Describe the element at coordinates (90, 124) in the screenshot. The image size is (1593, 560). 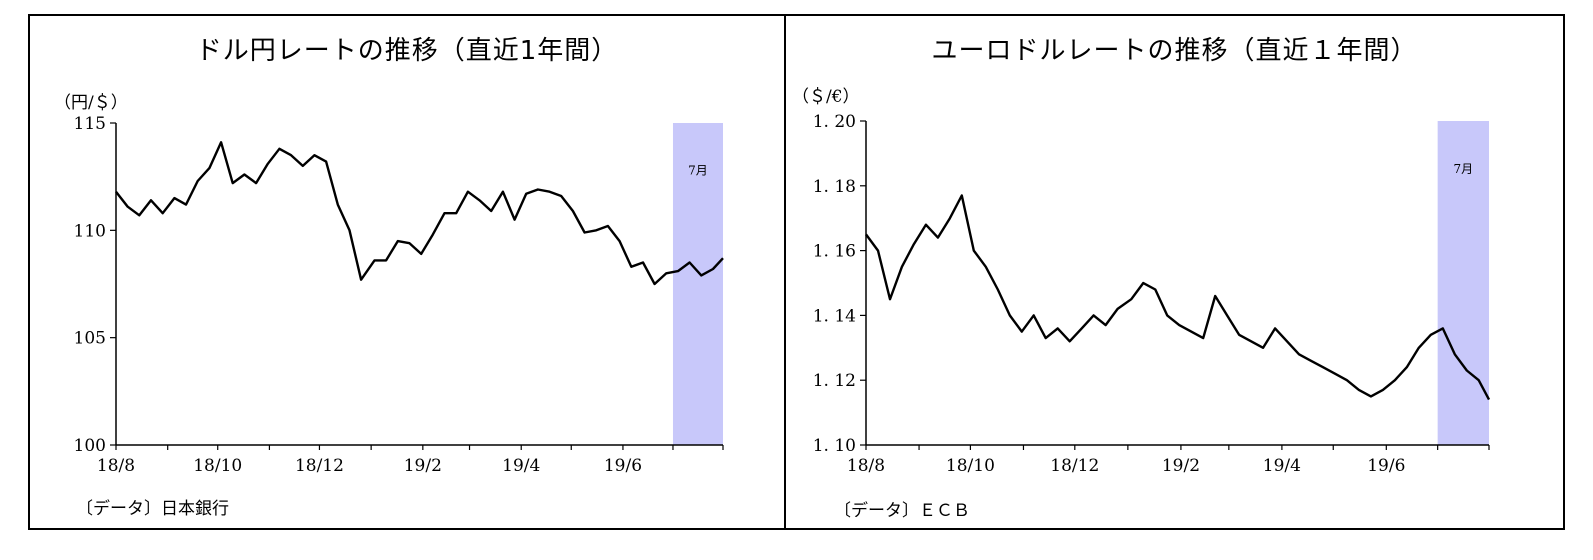
I see `y-tick-label: 115` at that location.